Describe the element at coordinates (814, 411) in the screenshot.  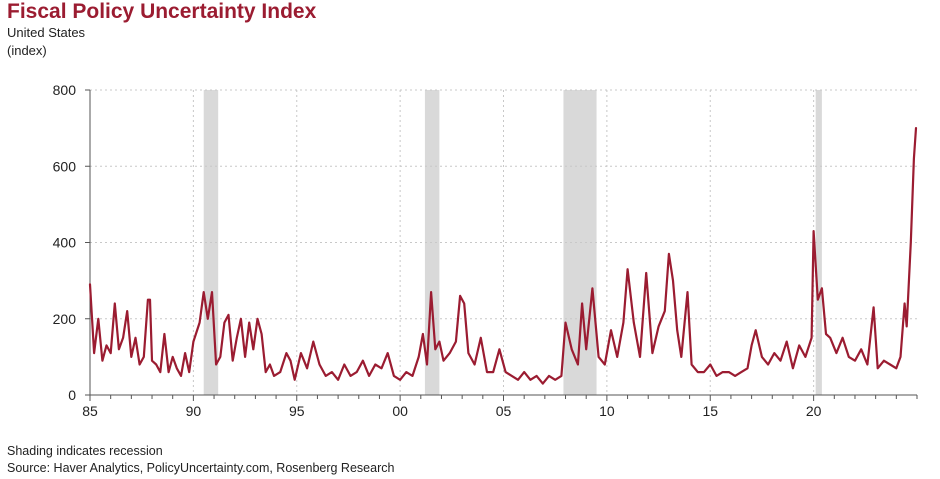
I see `x-tick-label-7: 20` at that location.